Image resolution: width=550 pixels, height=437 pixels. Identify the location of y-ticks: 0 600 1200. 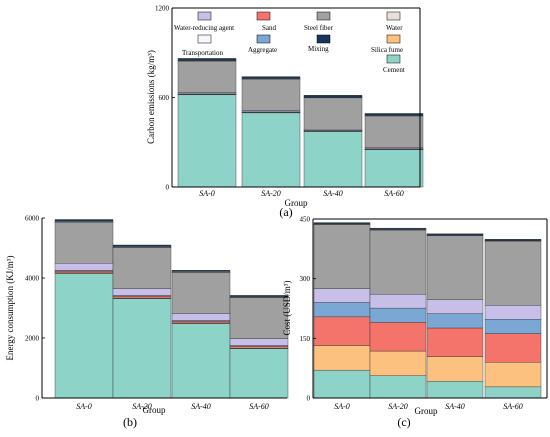
(165, 98).